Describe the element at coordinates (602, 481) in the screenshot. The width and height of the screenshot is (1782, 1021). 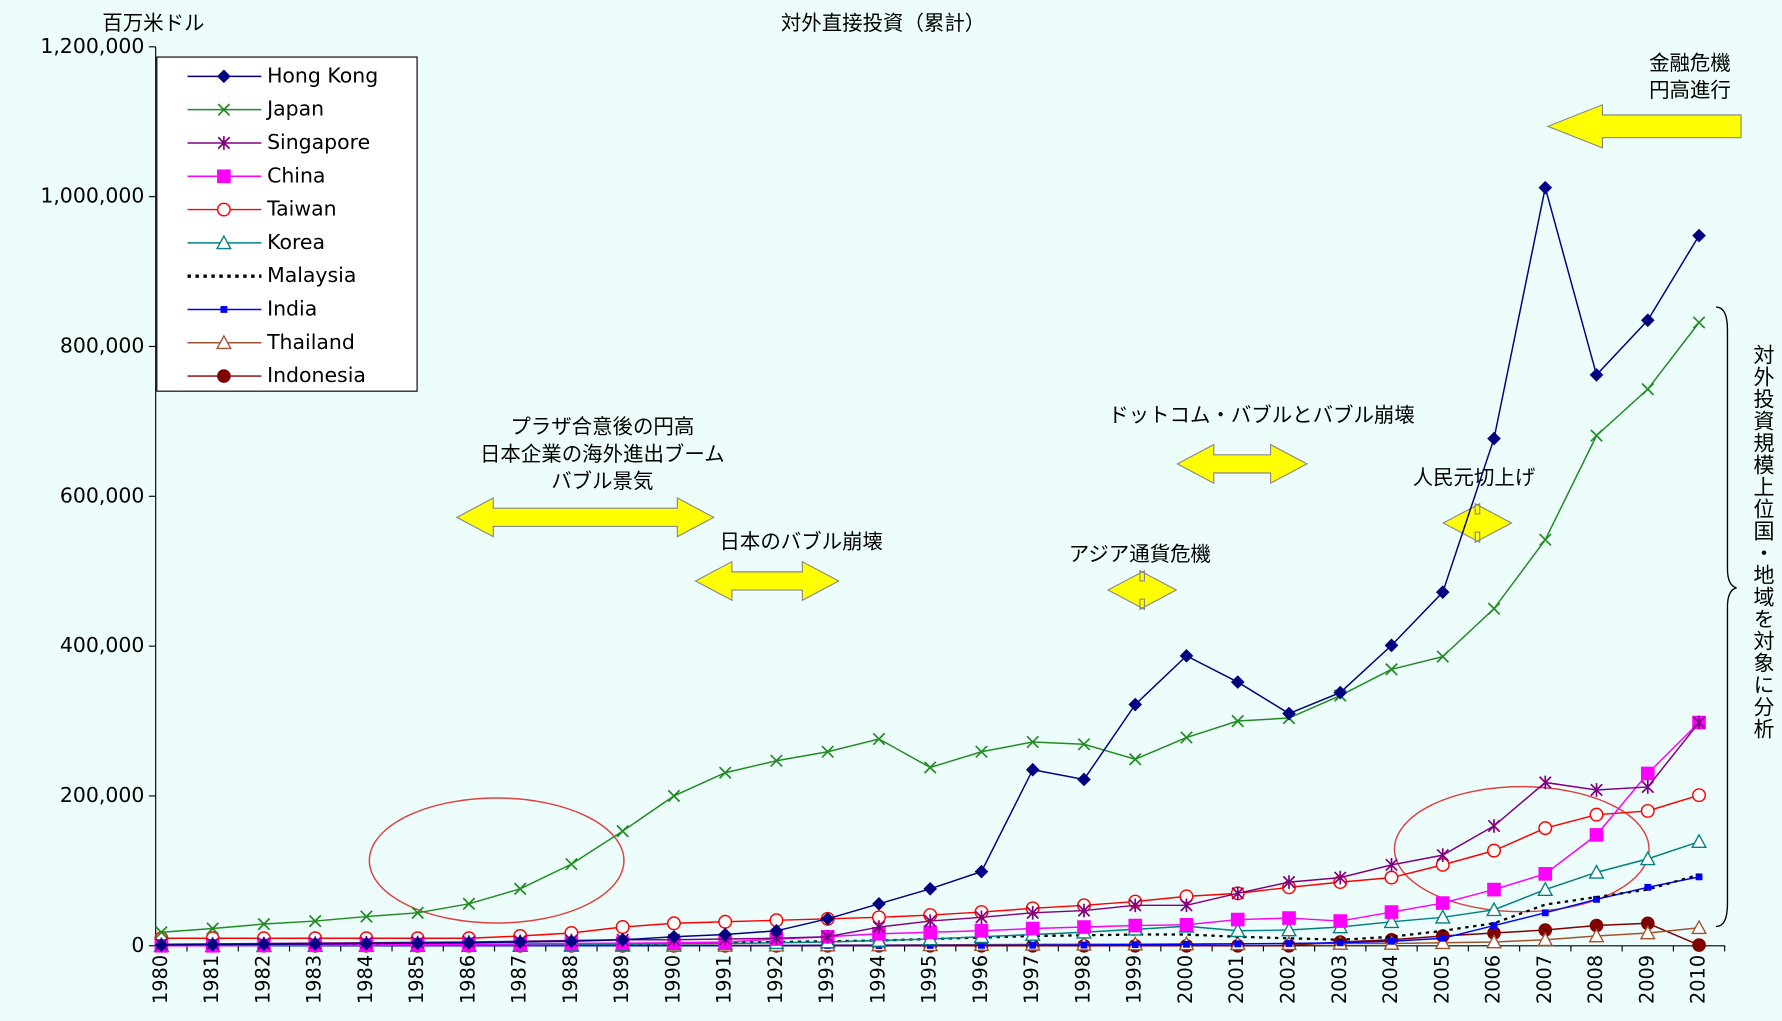
I see `annotation: バブル景気` at that location.